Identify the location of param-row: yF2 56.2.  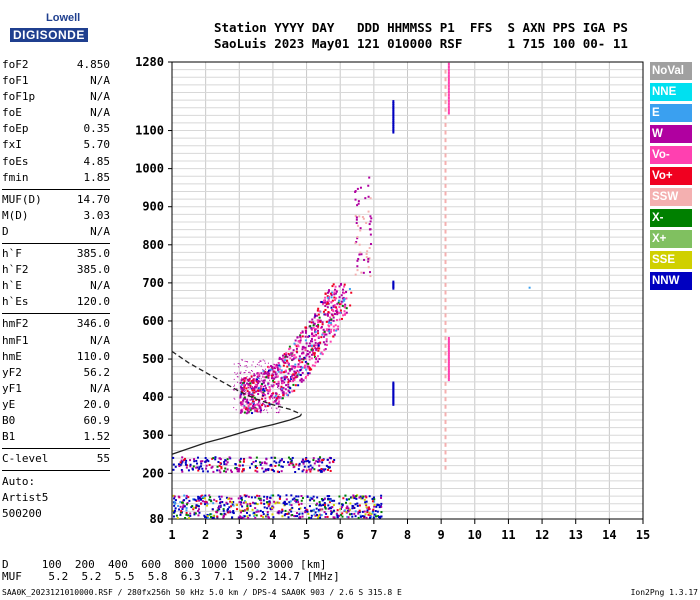
(56, 374).